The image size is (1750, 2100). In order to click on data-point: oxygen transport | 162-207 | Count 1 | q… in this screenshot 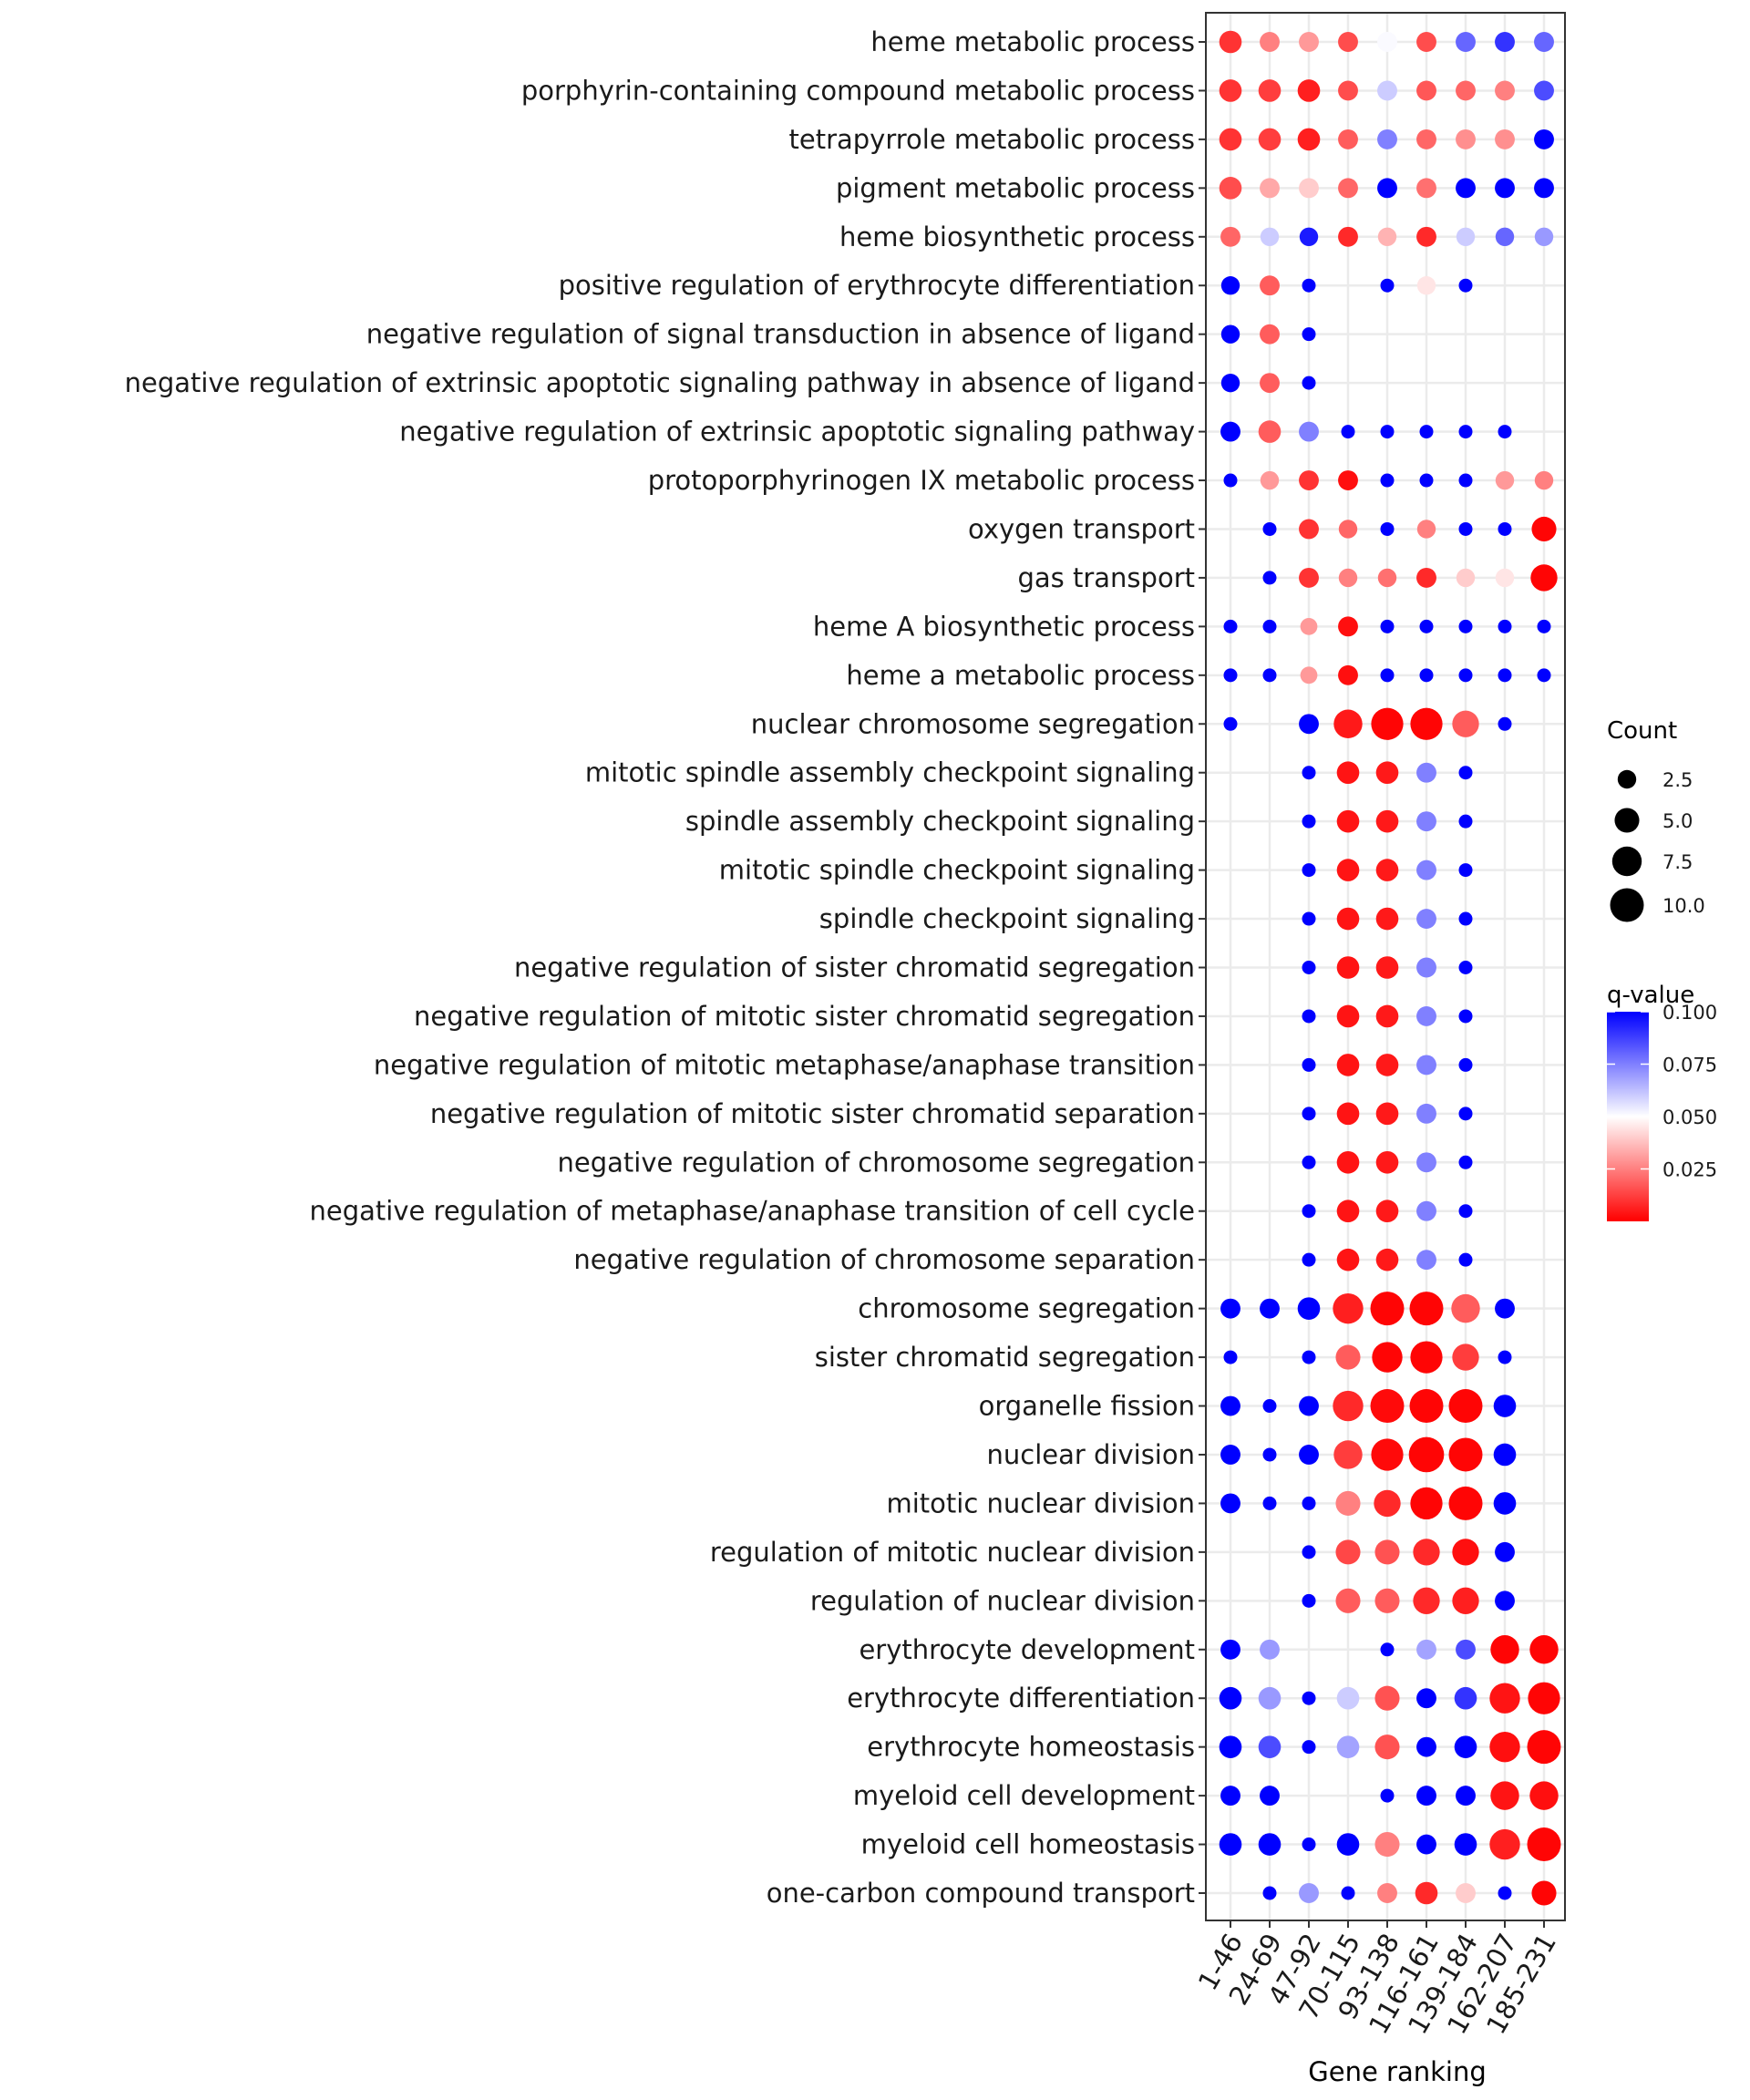, I will do `click(1505, 528)`.